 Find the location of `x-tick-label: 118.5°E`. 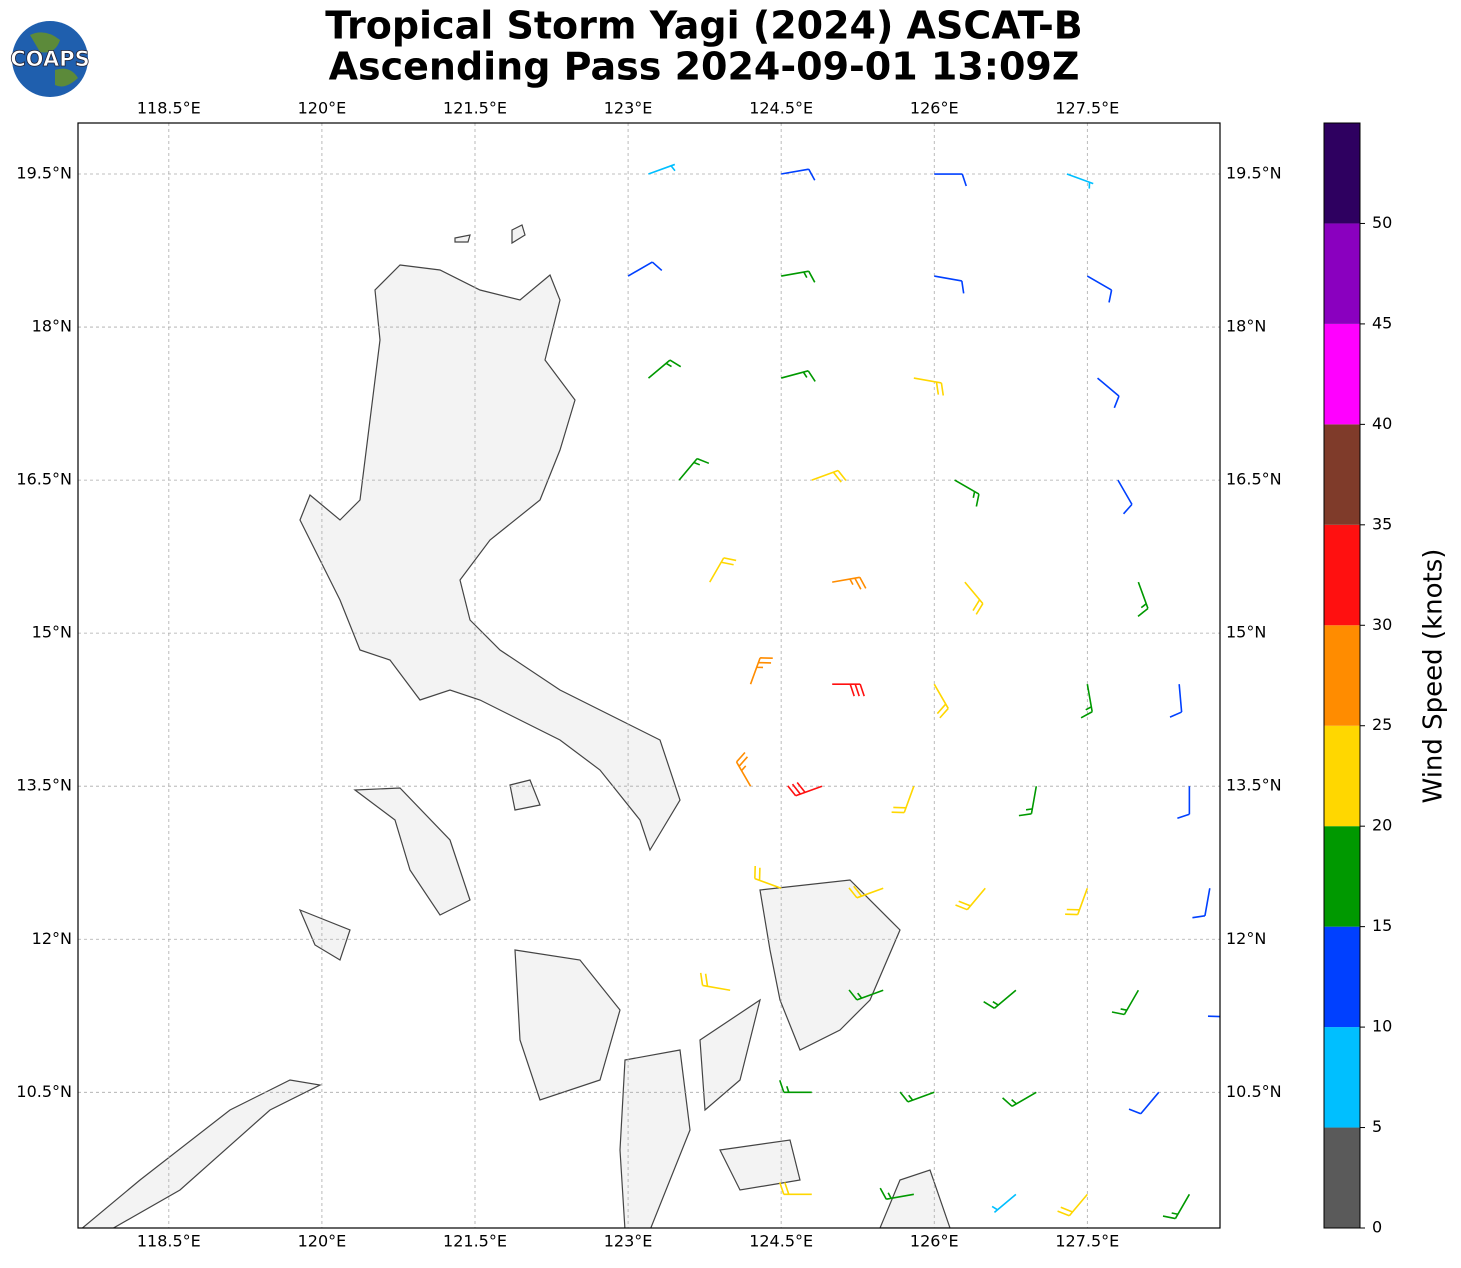

x-tick-label: 118.5°E is located at coordinates (169, 108).